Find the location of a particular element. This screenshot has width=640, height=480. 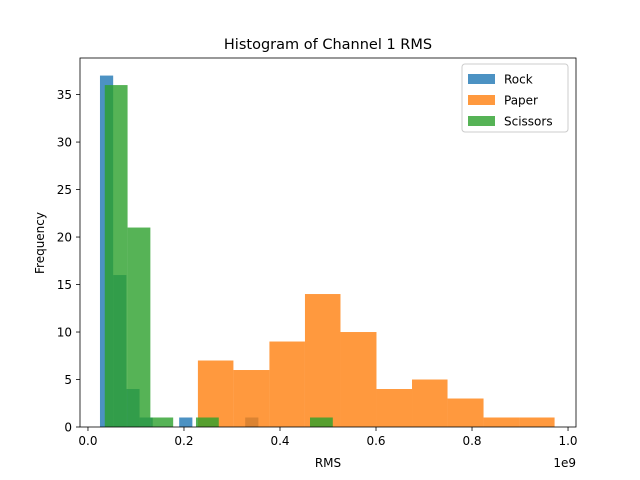

x-axis-offset-label: 1e9 is located at coordinates (564, 463).